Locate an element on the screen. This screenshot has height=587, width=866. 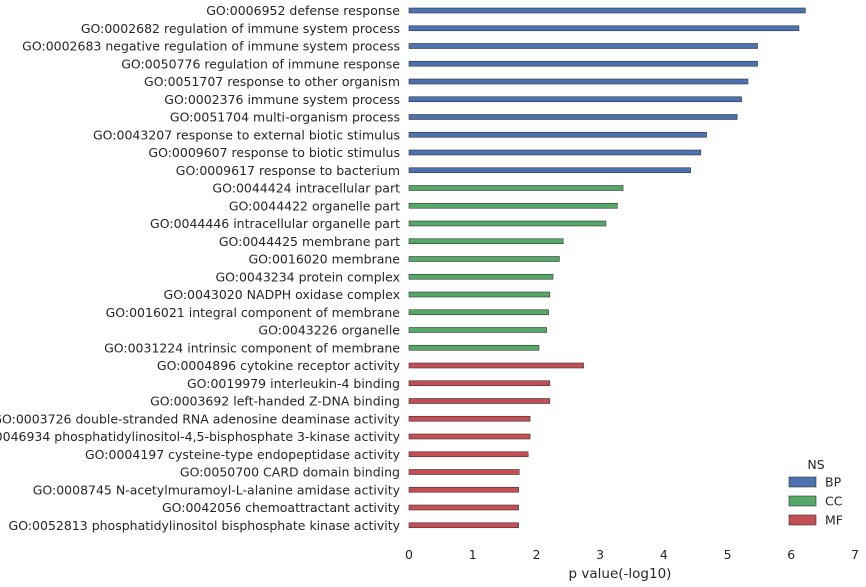
category-label-13: GO:0044446 intracellular organelle part is located at coordinates (275, 223).